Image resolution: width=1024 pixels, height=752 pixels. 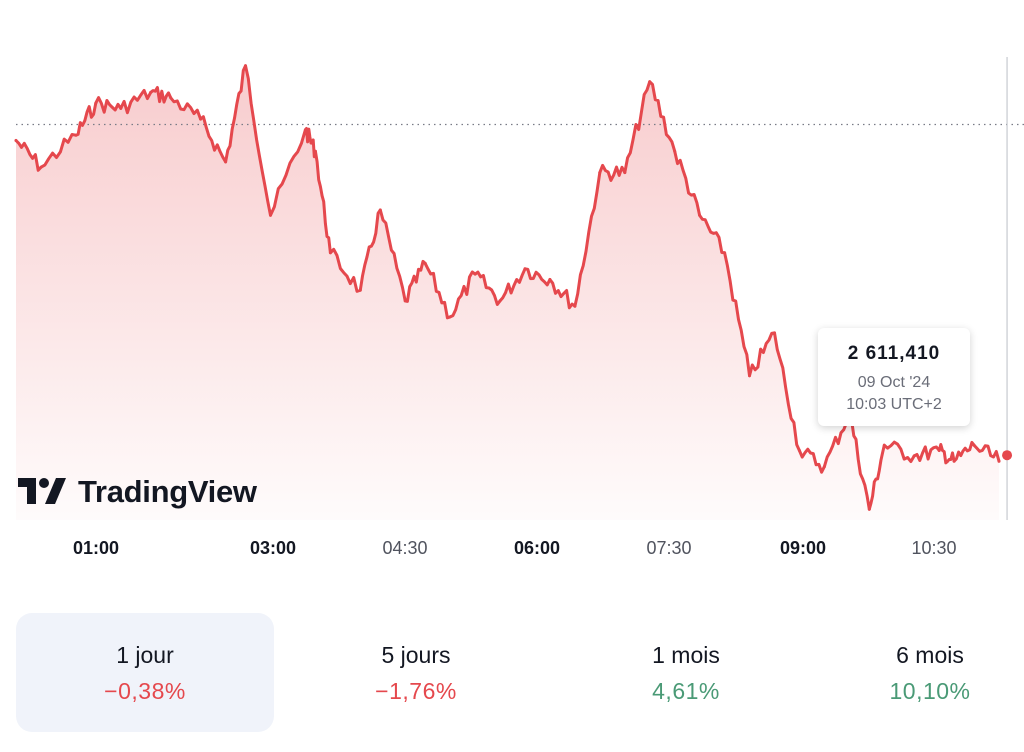 What do you see at coordinates (416, 691) in the screenshot?
I see `period-change: −1,76%` at bounding box center [416, 691].